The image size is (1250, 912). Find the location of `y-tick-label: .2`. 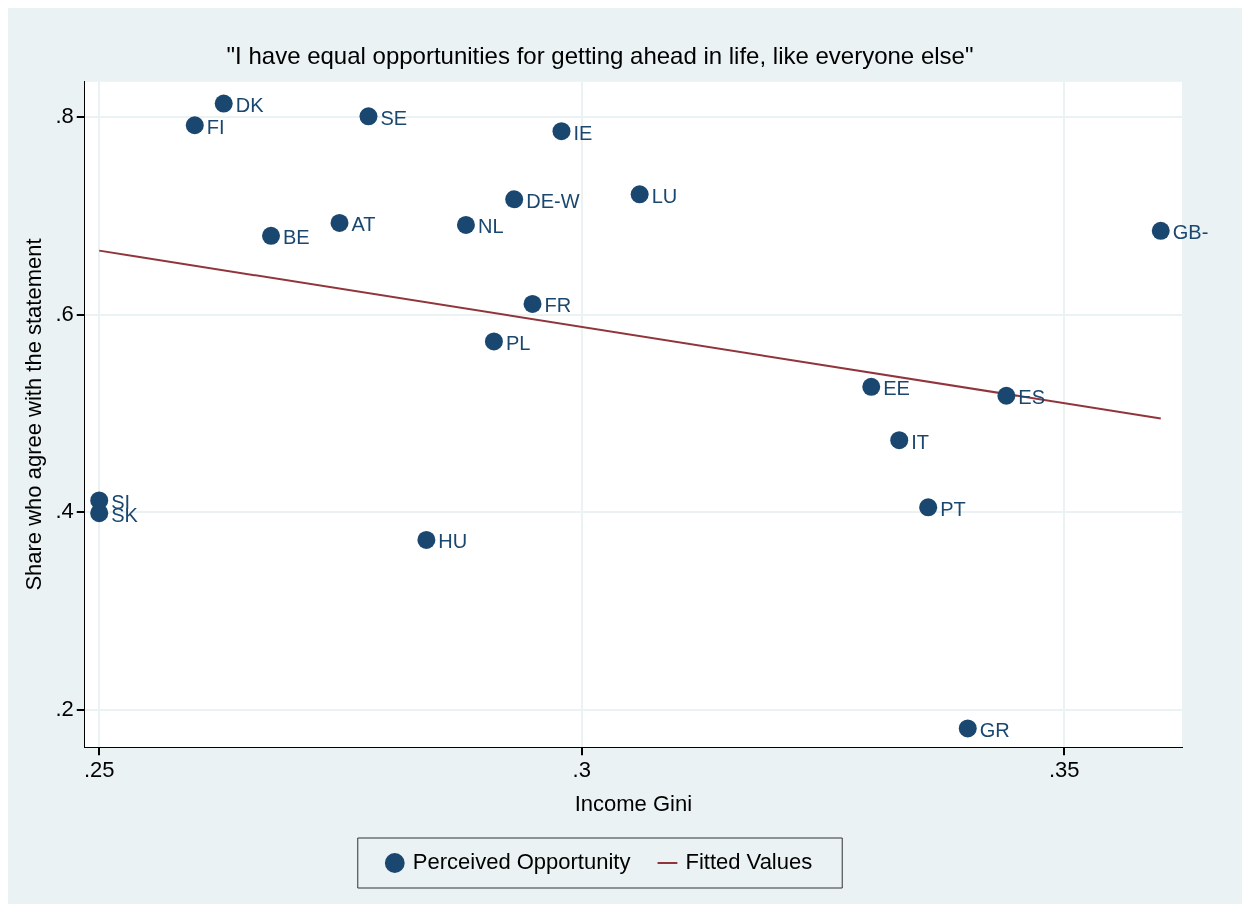

y-tick-label: .2 is located at coordinates (64, 708).